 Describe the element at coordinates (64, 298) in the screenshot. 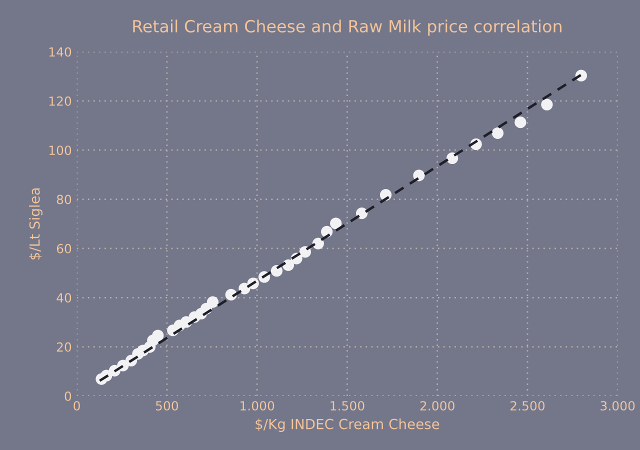

I see `y-tick-label: 40` at that location.